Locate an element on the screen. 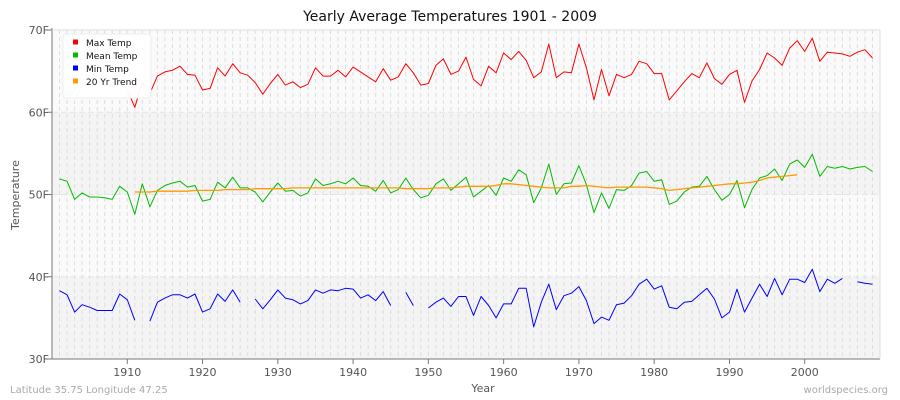 The image size is (900, 400). x-tick-label: 1980 is located at coordinates (654, 372).